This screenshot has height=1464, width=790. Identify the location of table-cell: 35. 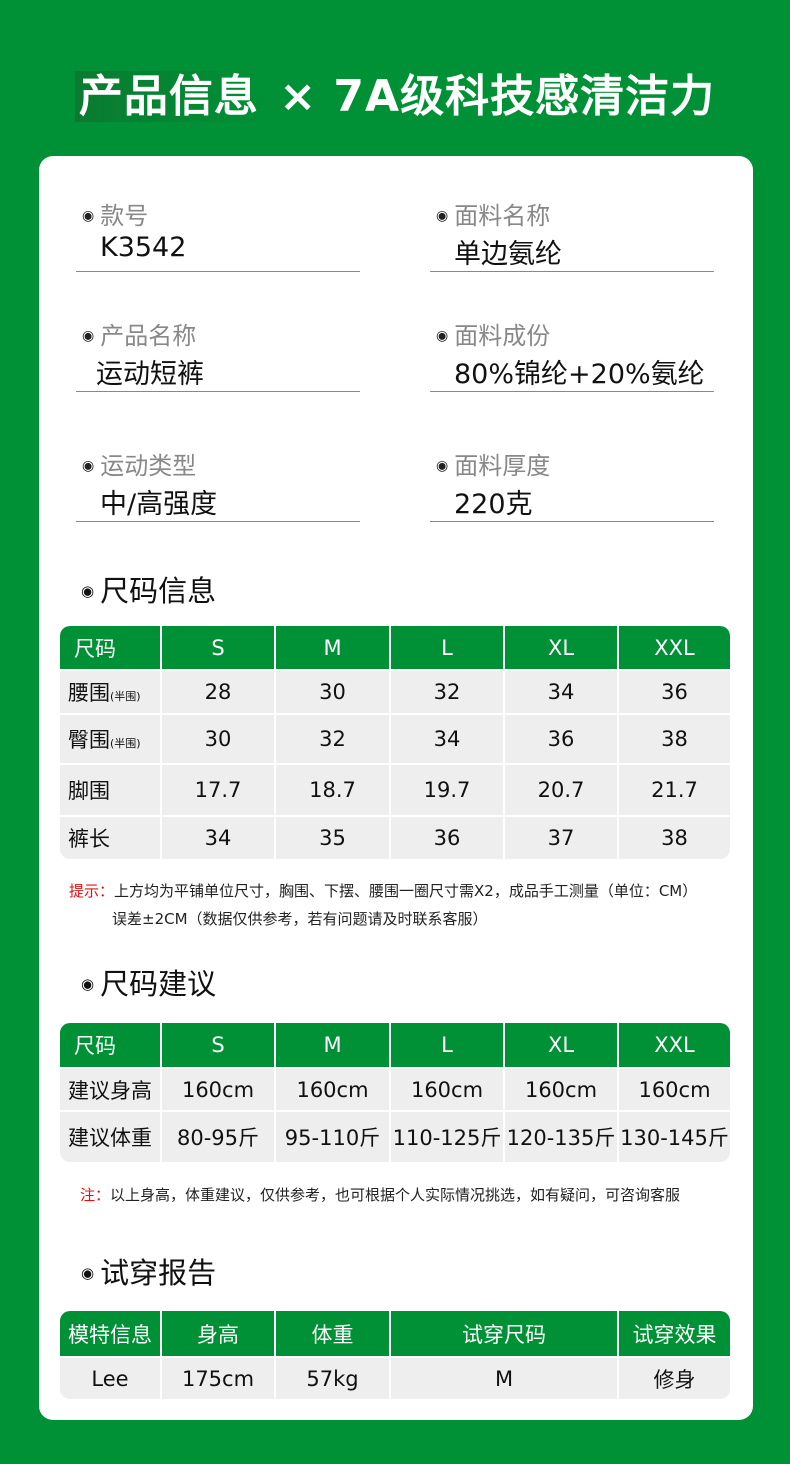
(333, 837).